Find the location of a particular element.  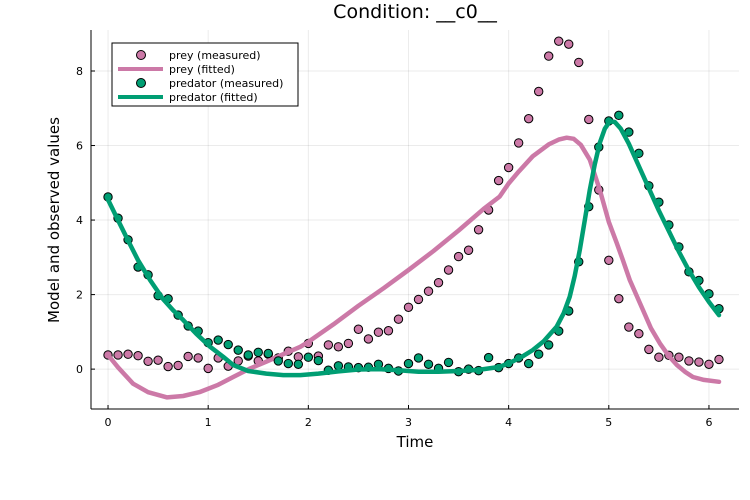

x-axis-title: Time is located at coordinates (415, 442).